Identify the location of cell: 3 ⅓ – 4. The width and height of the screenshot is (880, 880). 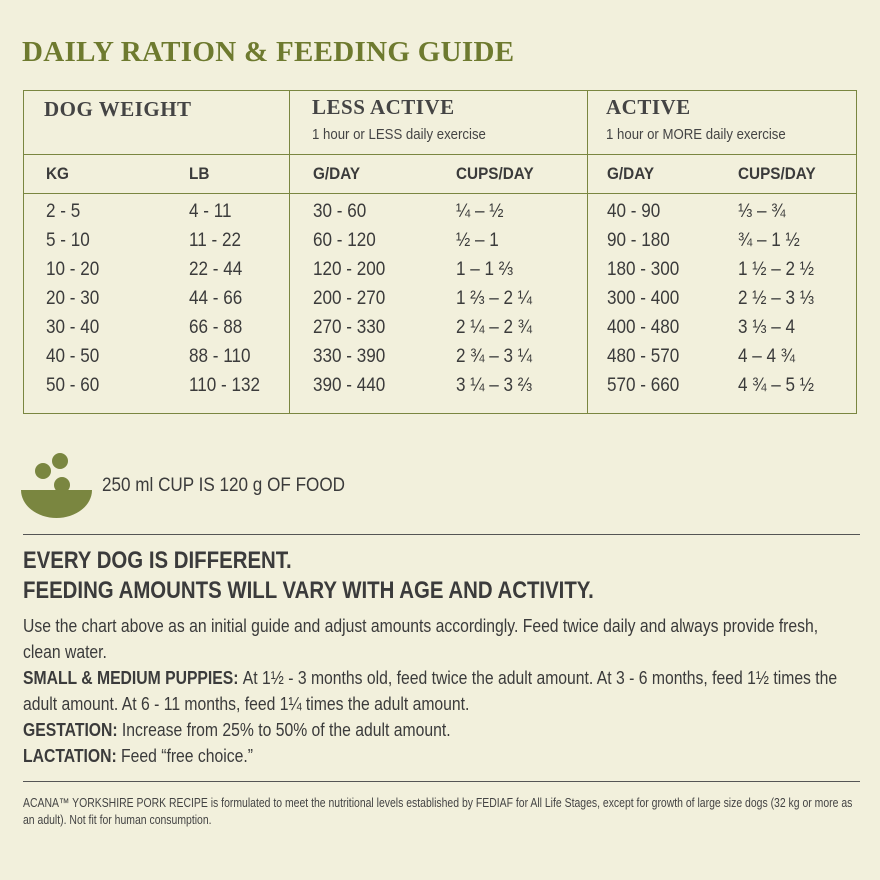
(767, 327).